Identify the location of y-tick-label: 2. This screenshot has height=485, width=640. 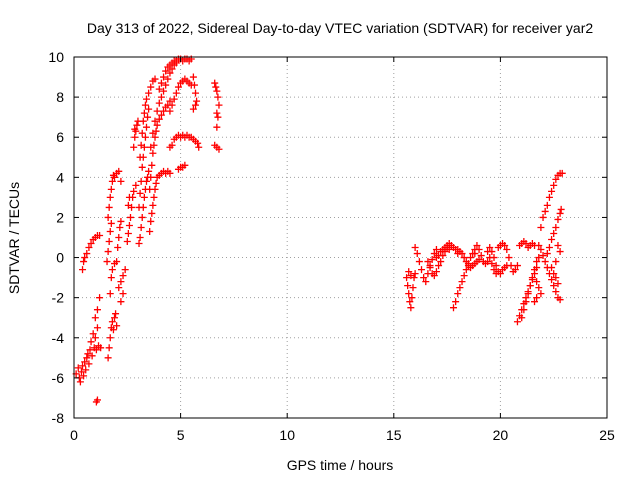
(60, 217).